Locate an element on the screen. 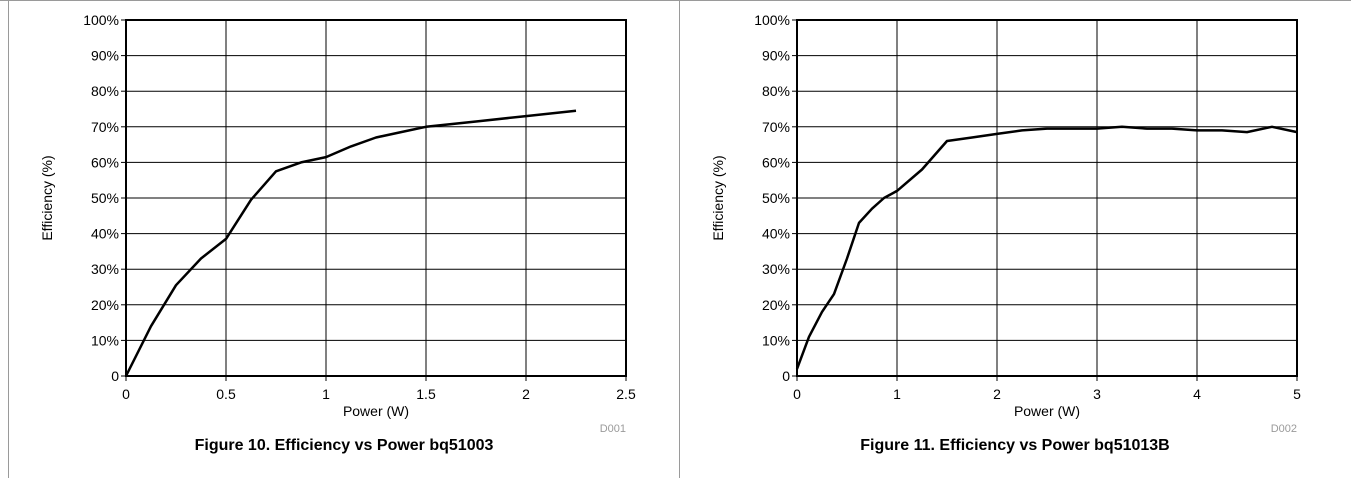 The image size is (1351, 478). figure-code-label: D002 is located at coordinates (1284, 429).